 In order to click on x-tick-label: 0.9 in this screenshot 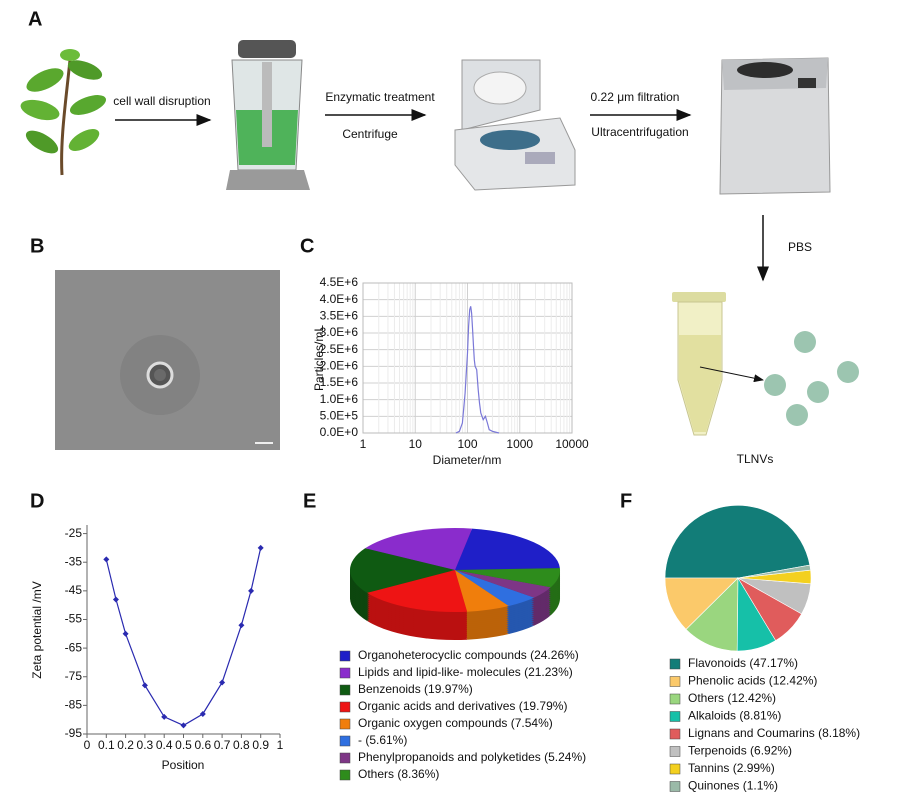, I will do `click(260, 745)`.